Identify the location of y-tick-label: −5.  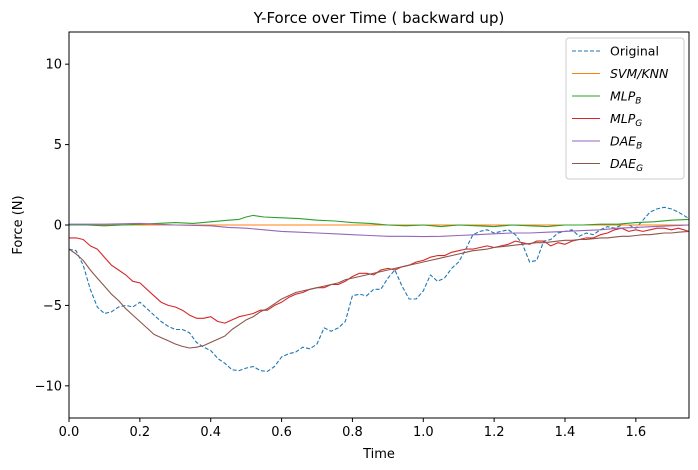
(52, 306).